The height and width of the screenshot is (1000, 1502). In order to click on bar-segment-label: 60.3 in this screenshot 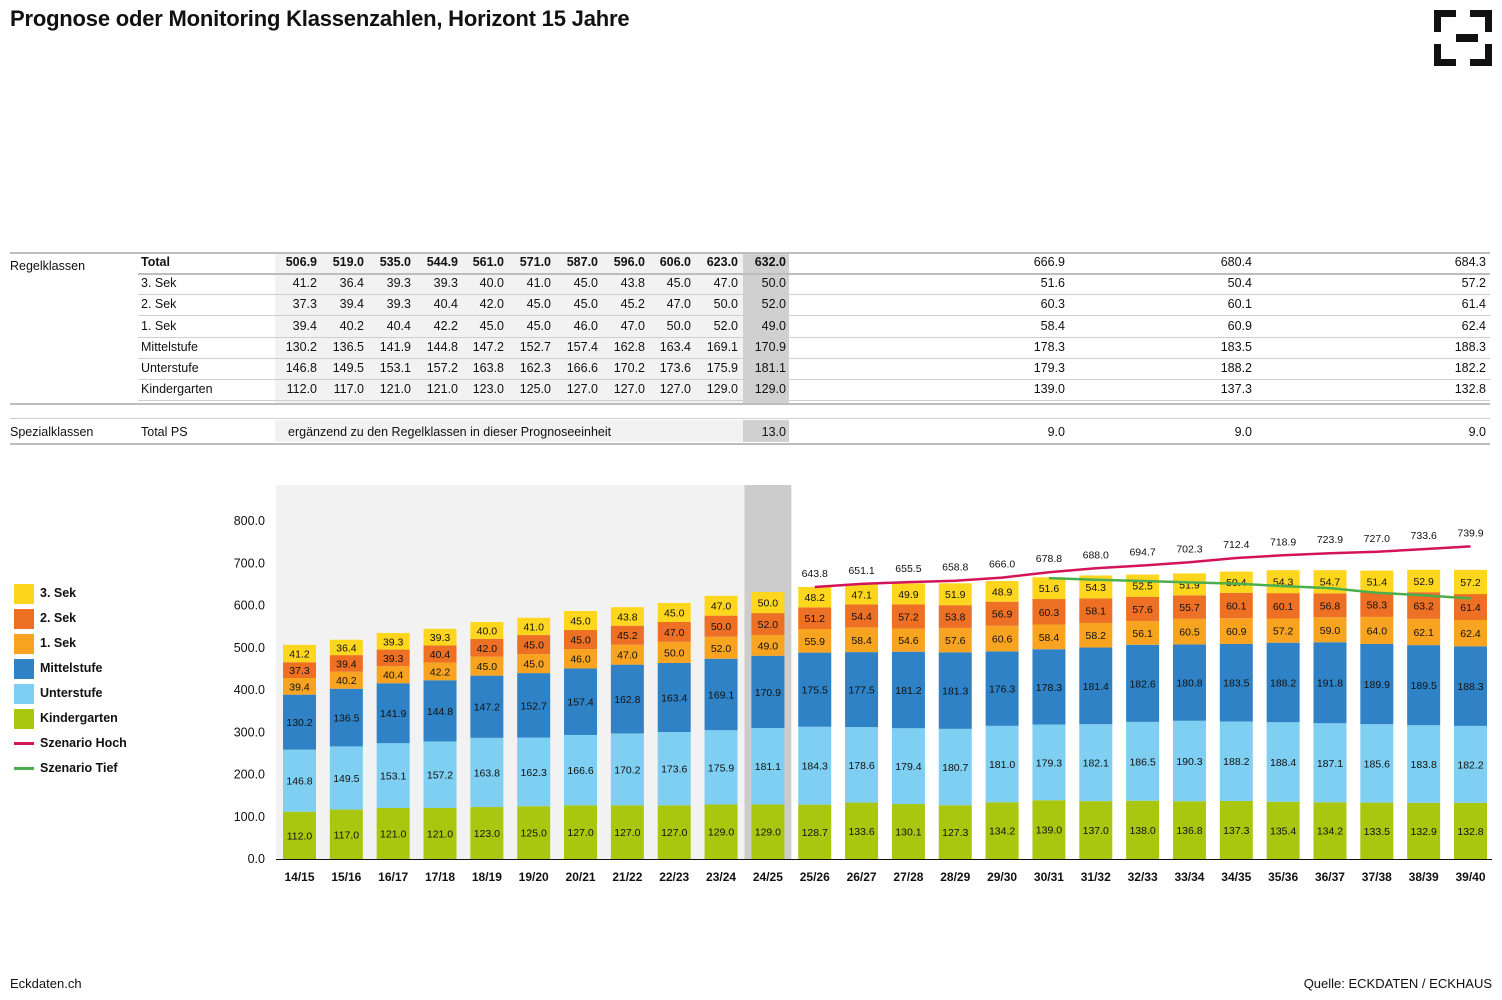, I will do `click(1049, 613)`.